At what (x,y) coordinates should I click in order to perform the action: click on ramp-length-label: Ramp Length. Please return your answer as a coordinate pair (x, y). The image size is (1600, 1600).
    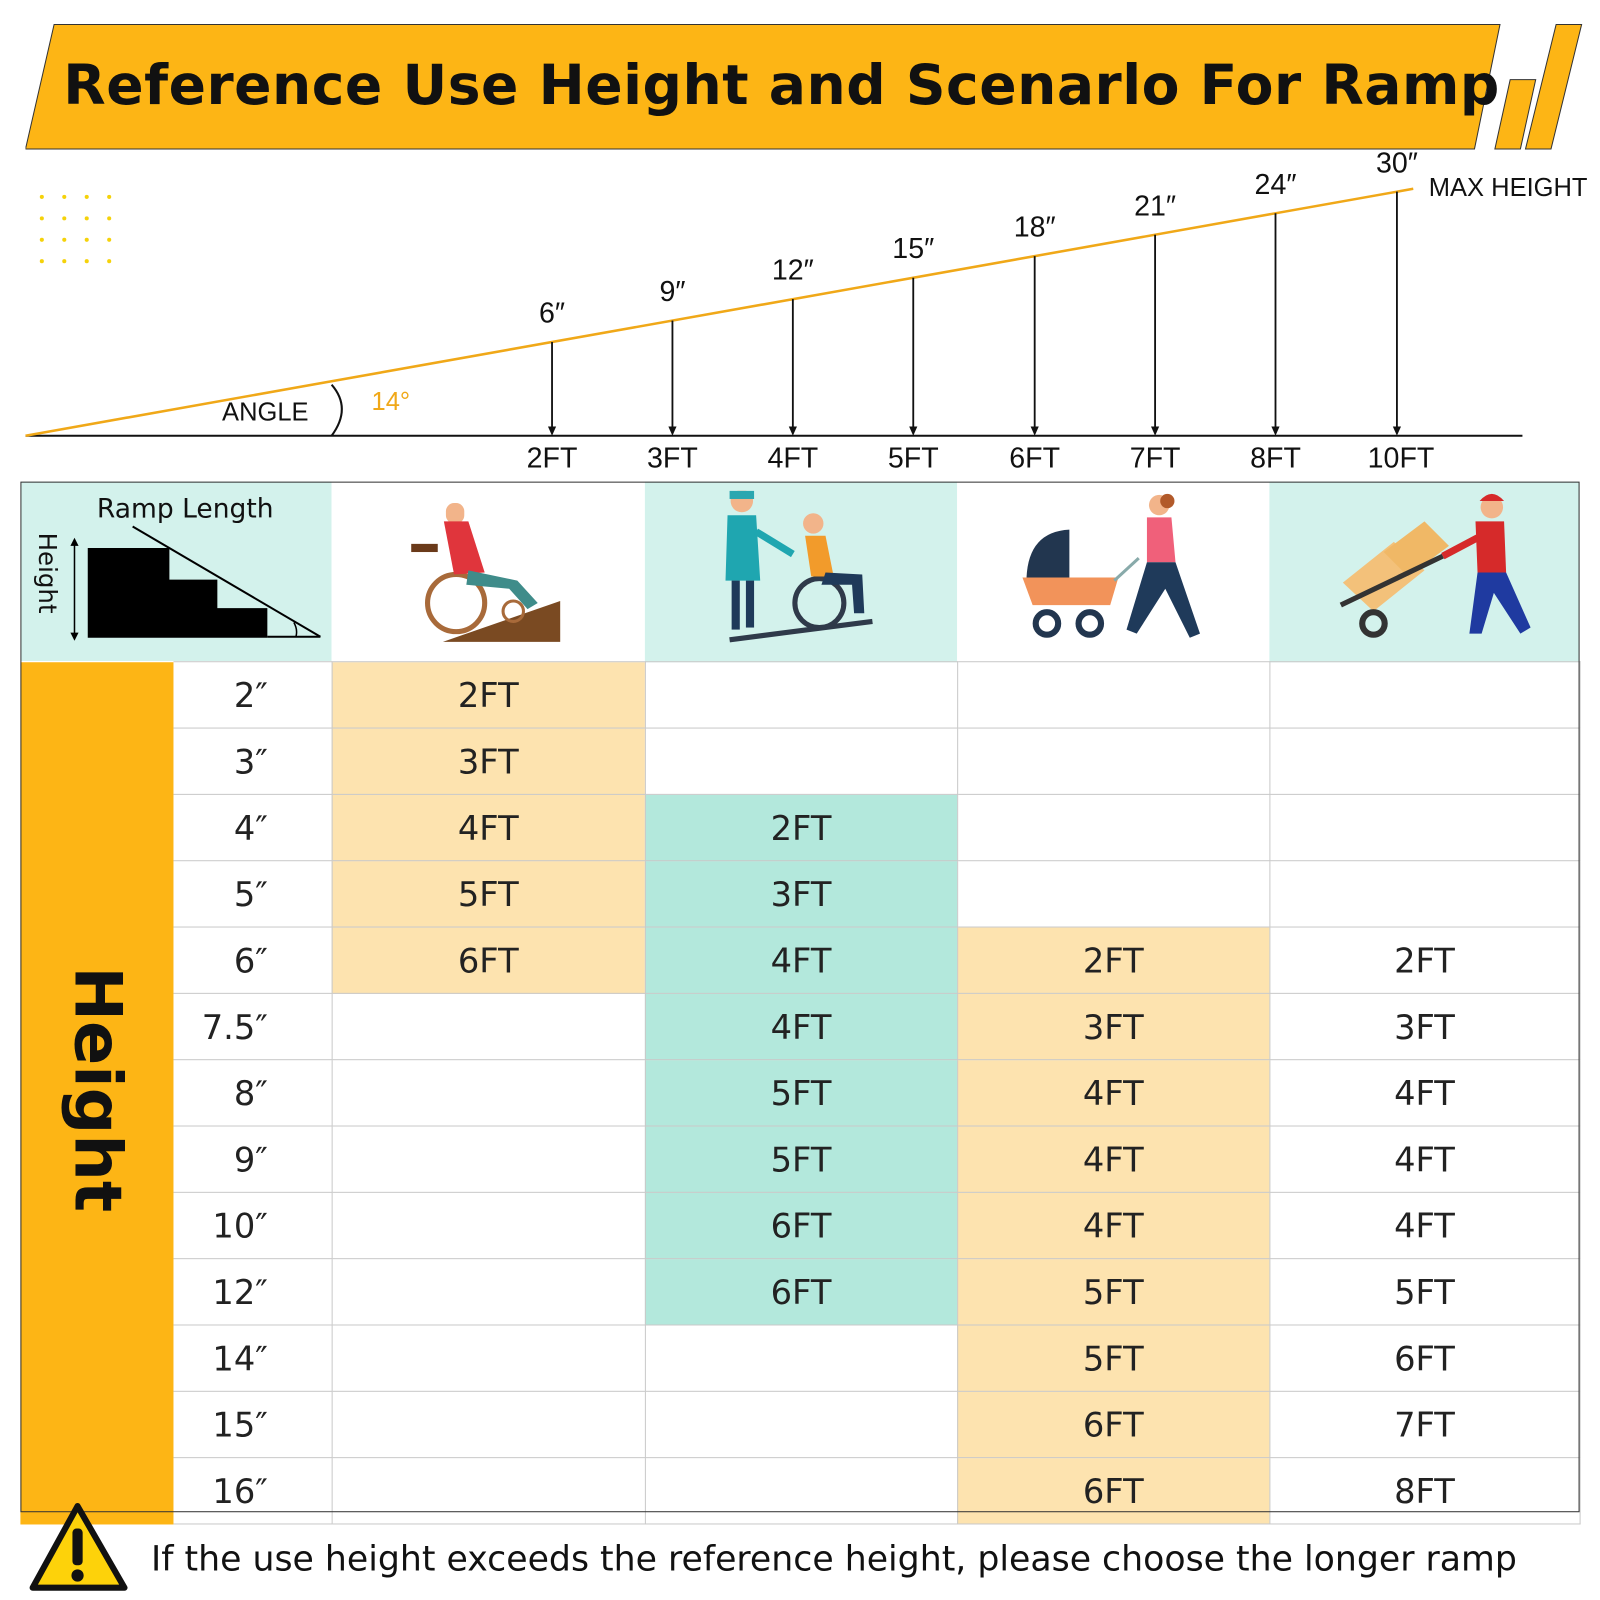
    Looking at the image, I should click on (185, 508).